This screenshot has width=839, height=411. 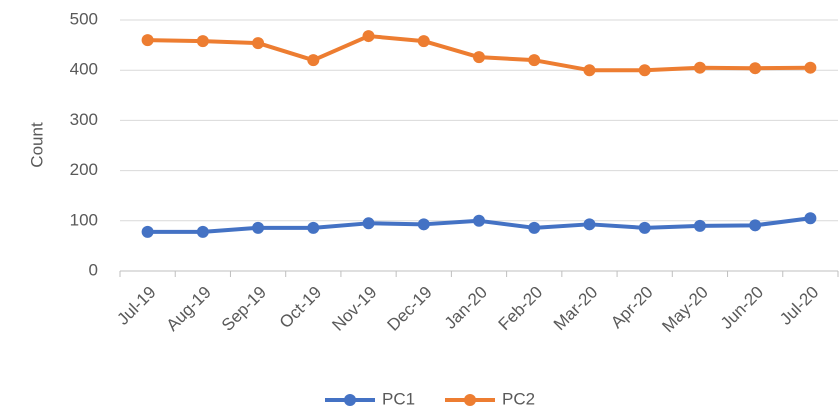 What do you see at coordinates (84, 169) in the screenshot?
I see `y-tick-label: 200` at bounding box center [84, 169].